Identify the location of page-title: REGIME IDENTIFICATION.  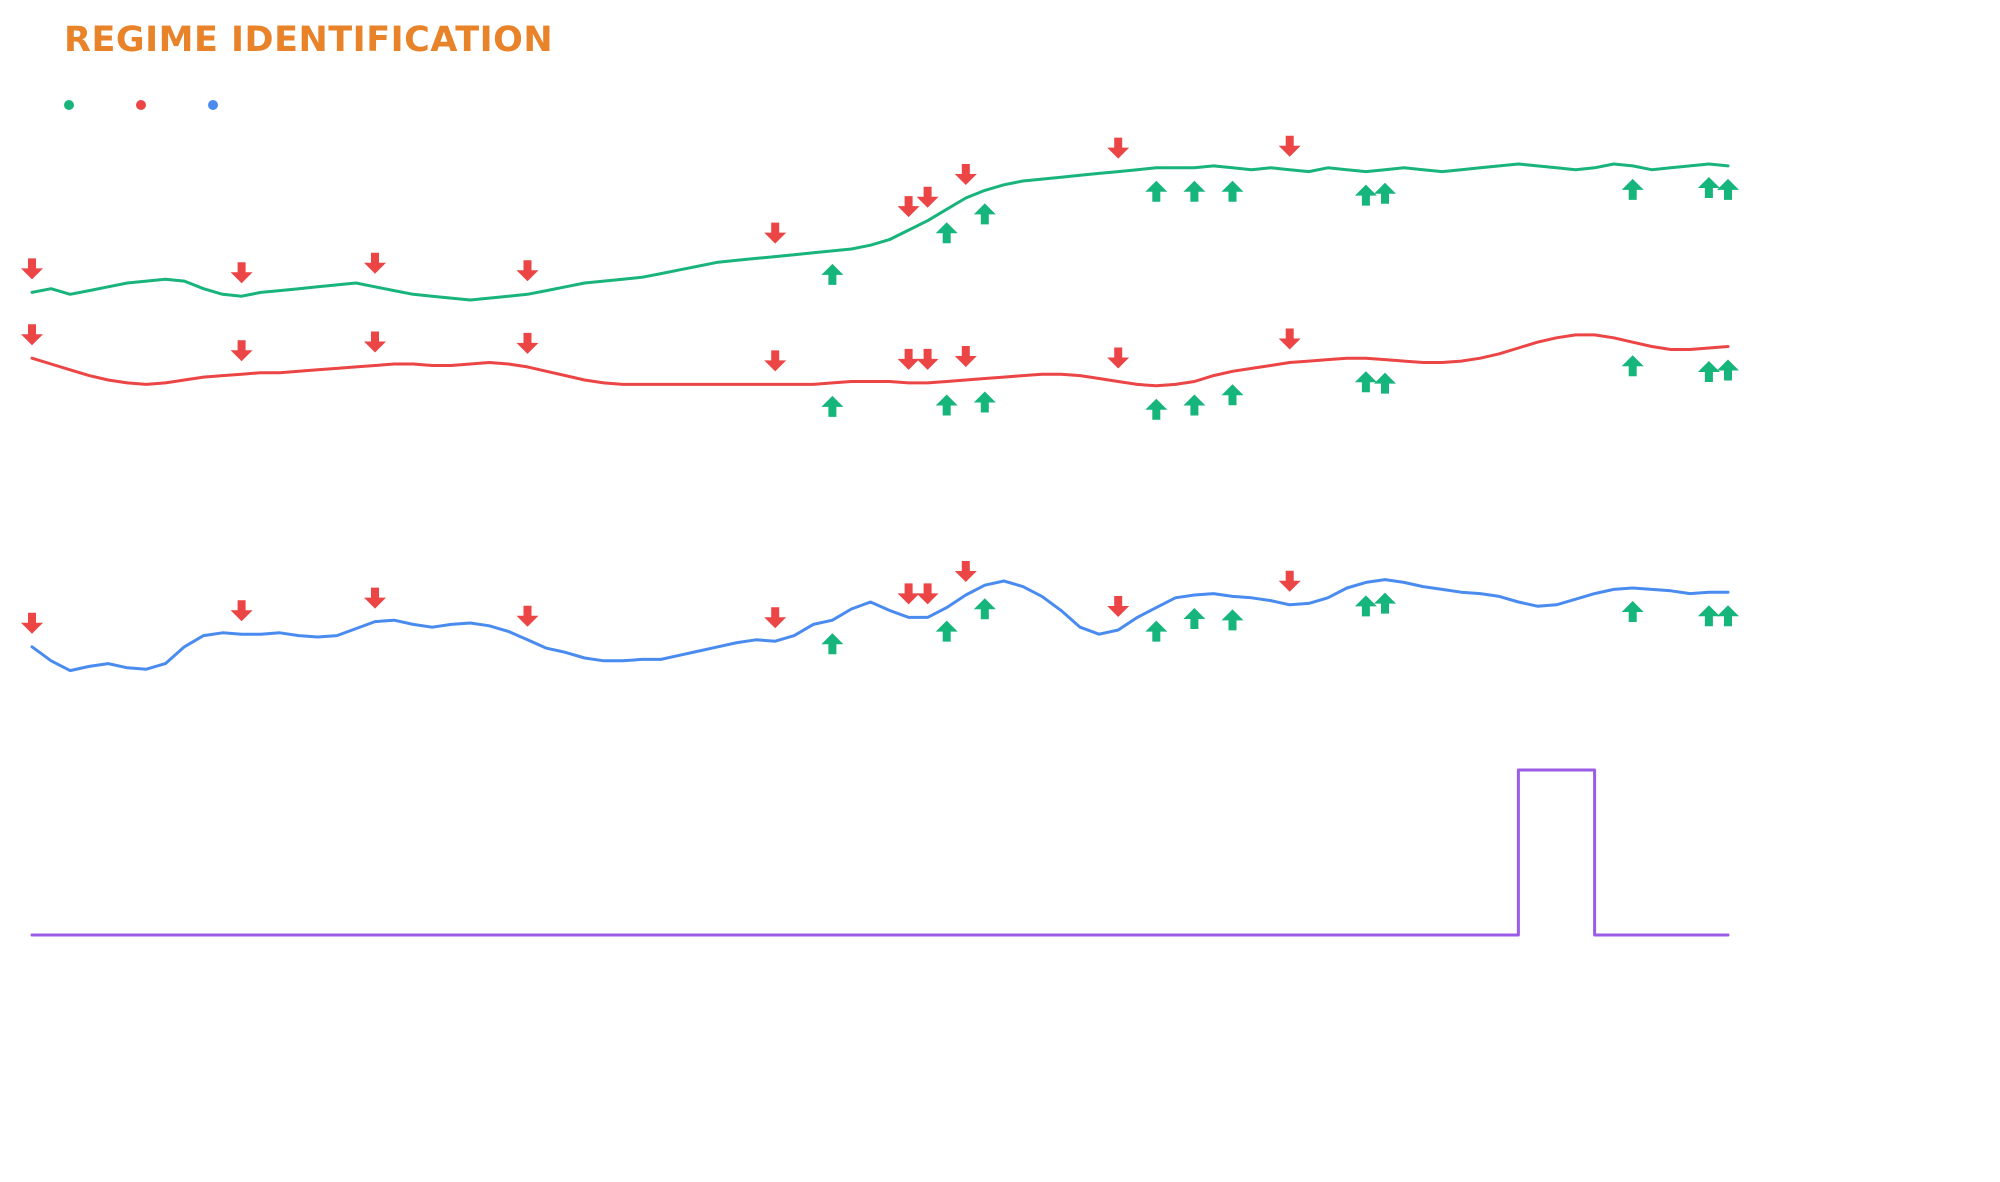
(309, 40).